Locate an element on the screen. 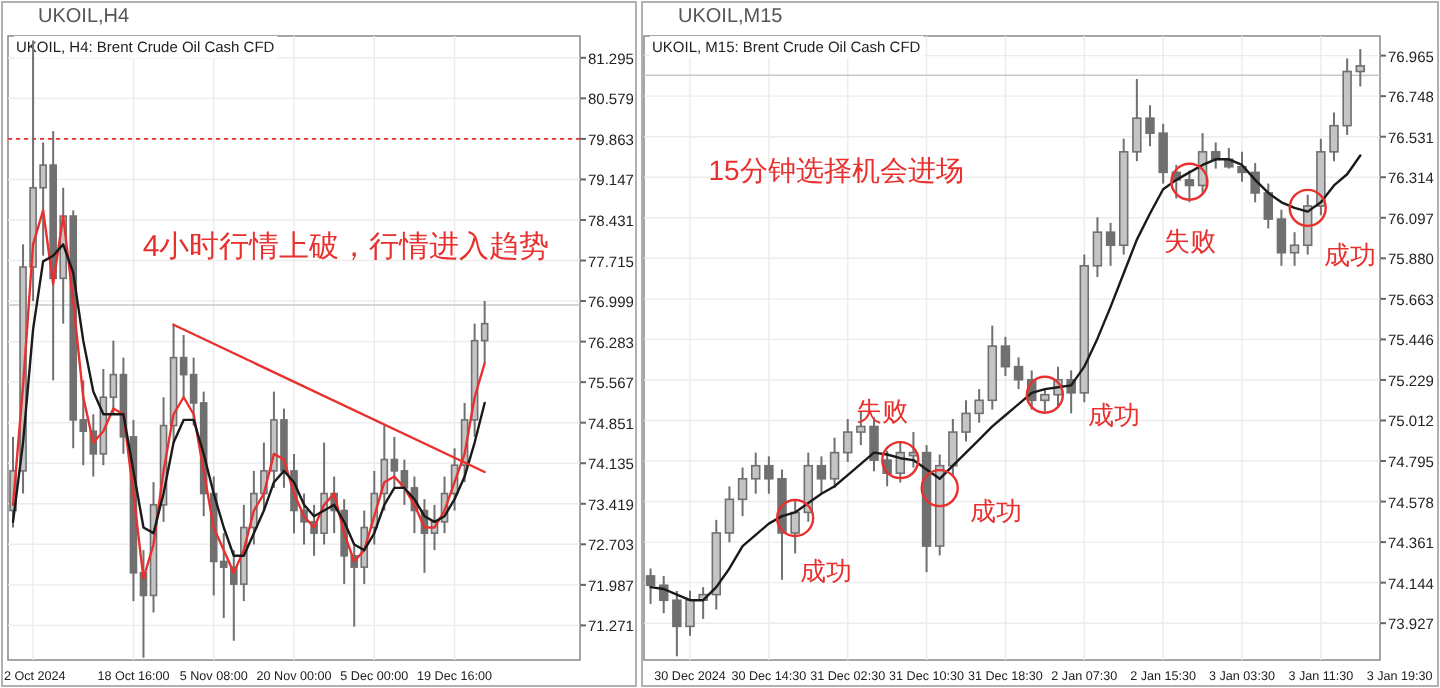 The width and height of the screenshot is (1440, 688). annotation: 4小时行情上破，行情进入趋势 is located at coordinates (346, 247).